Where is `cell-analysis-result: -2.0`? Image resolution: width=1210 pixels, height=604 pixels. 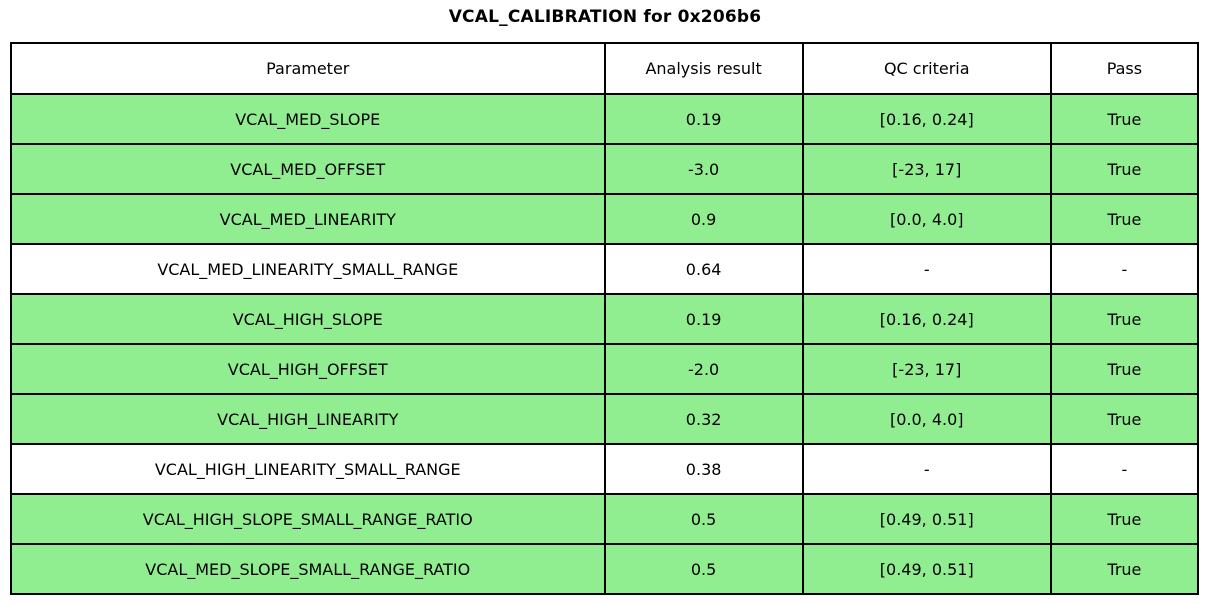
cell-analysis-result: -2.0 is located at coordinates (703, 369).